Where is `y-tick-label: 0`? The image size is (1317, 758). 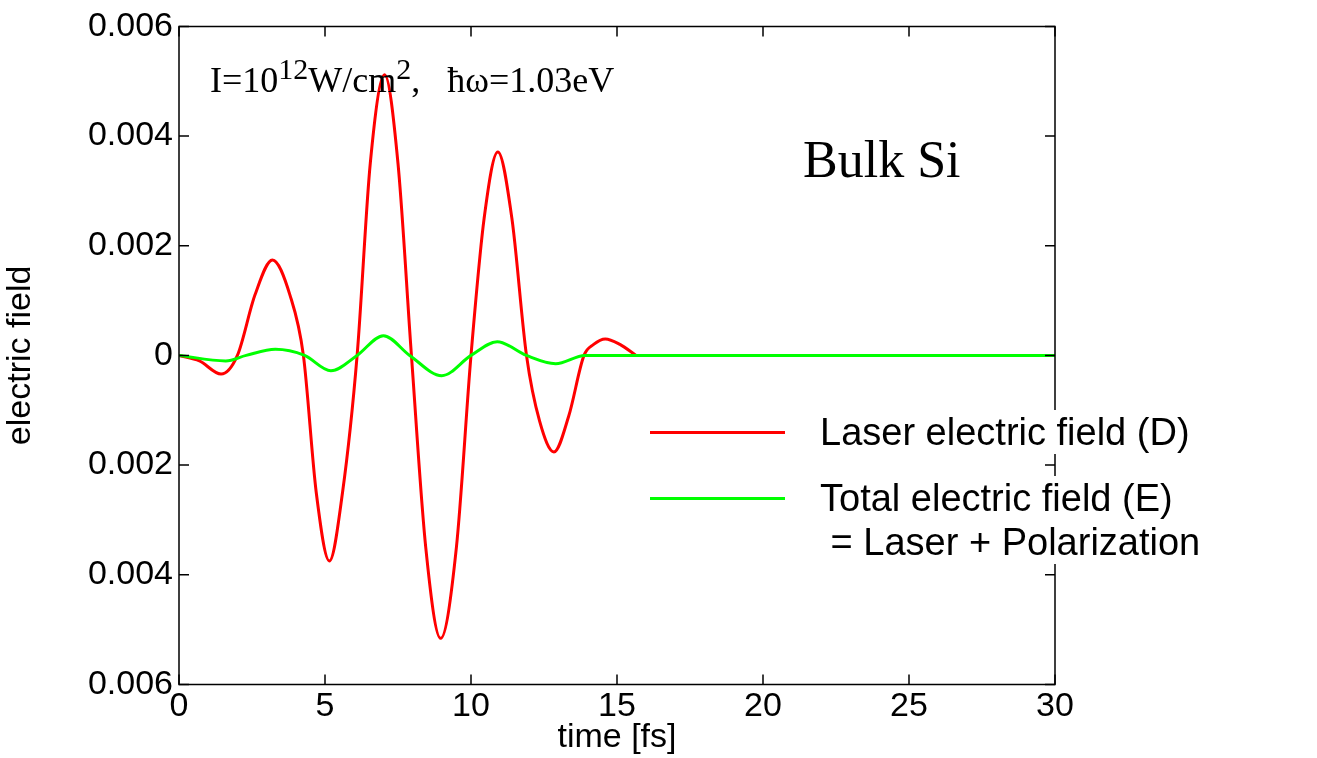 y-tick-label: 0 is located at coordinates (163, 352).